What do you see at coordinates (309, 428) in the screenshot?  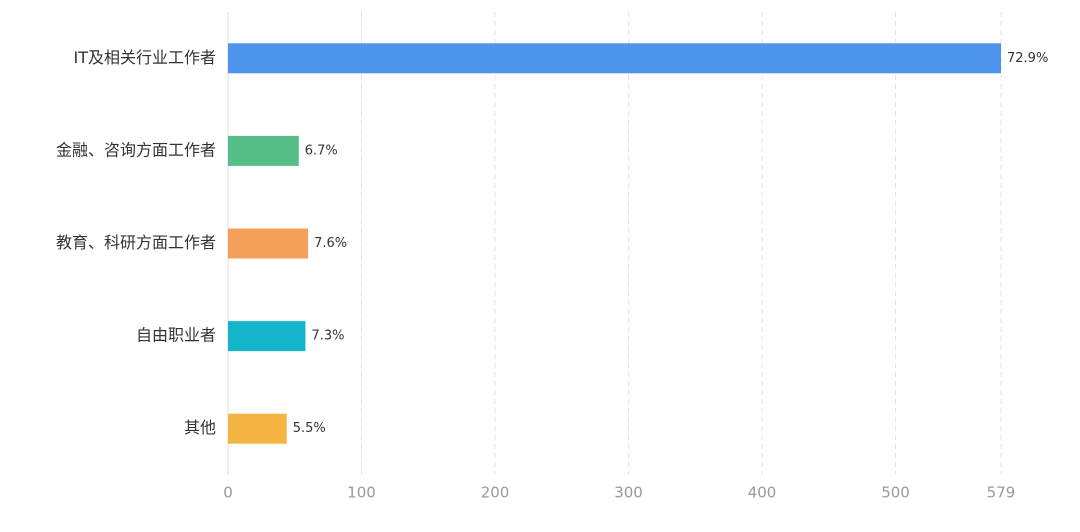 I see `value-label: 5.5%` at bounding box center [309, 428].